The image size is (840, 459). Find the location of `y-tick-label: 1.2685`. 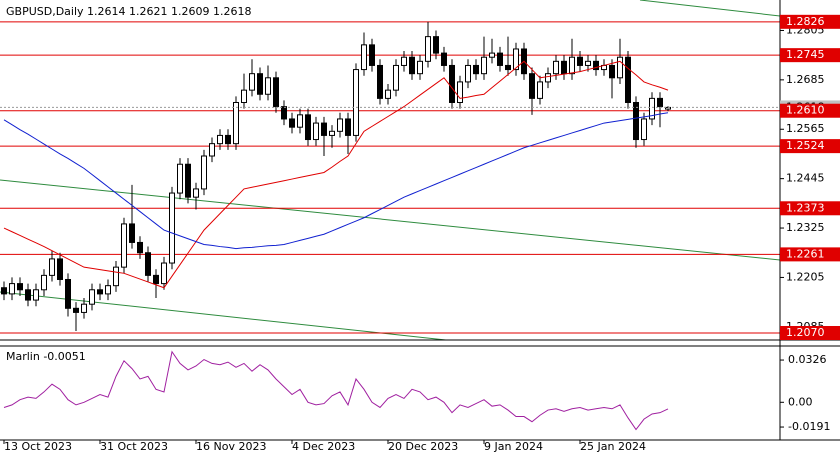

y-tick-label: 1.2685 is located at coordinates (805, 79).